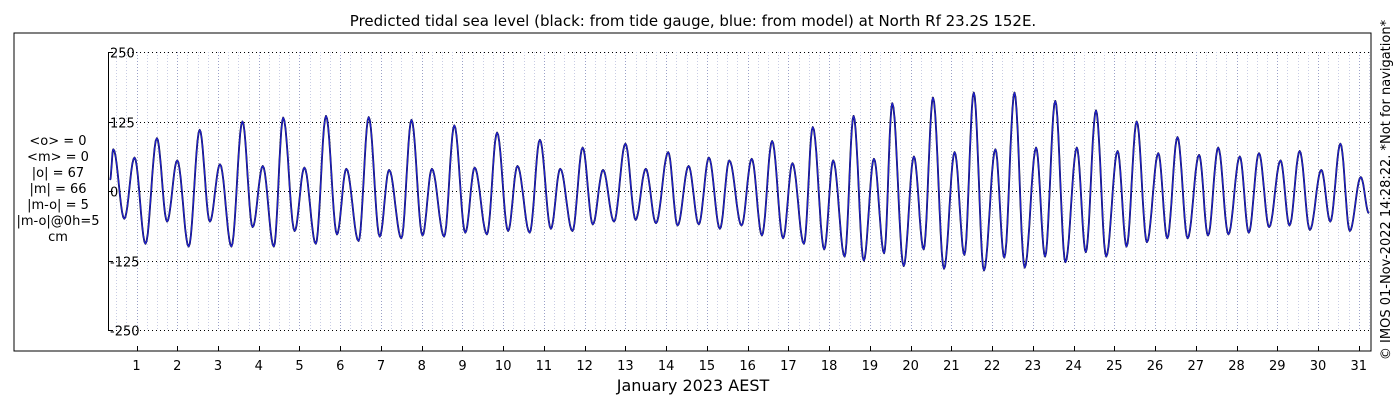 This screenshot has width=1400, height=404. Describe the element at coordinates (58, 205) in the screenshot. I see `stats-line: |m-o| = 5` at that location.